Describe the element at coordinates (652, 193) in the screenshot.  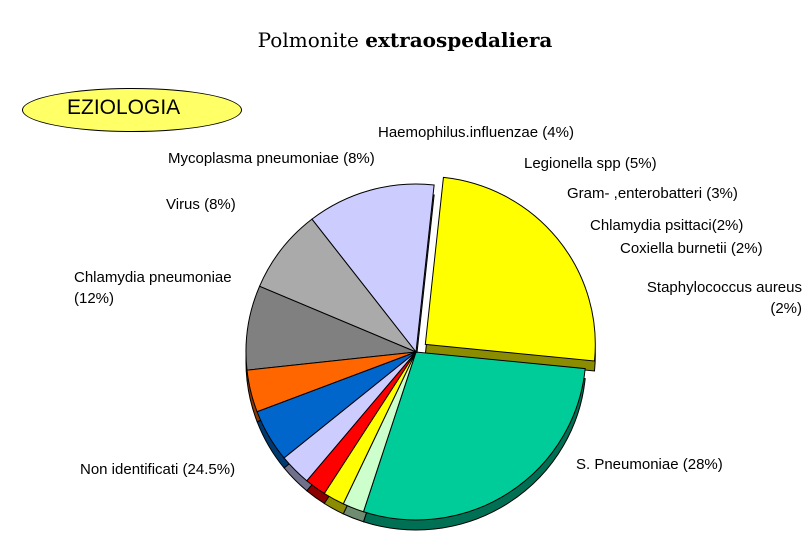
I see `label-gram-enterobatteri: Gram- ,enterobatteri (3%)` at that location.